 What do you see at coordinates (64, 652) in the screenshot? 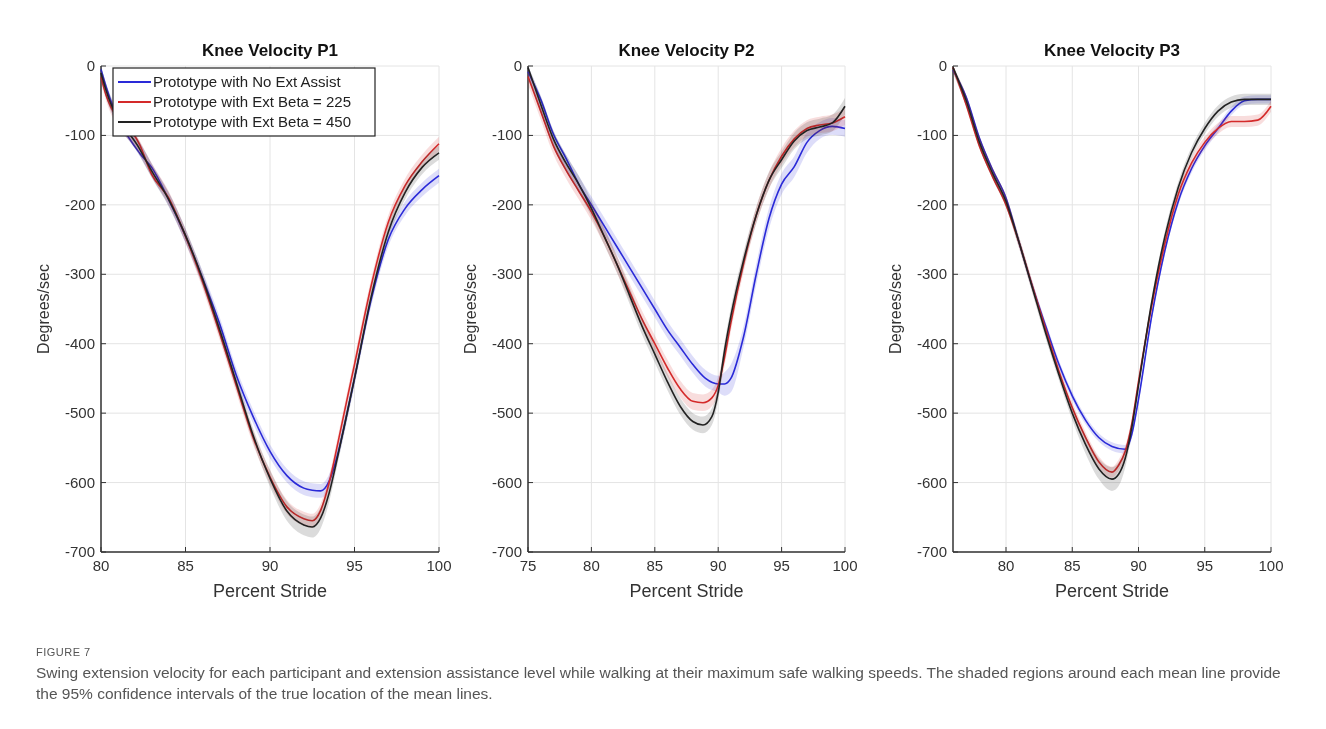
I see `caption: FIGURE 7` at bounding box center [64, 652].